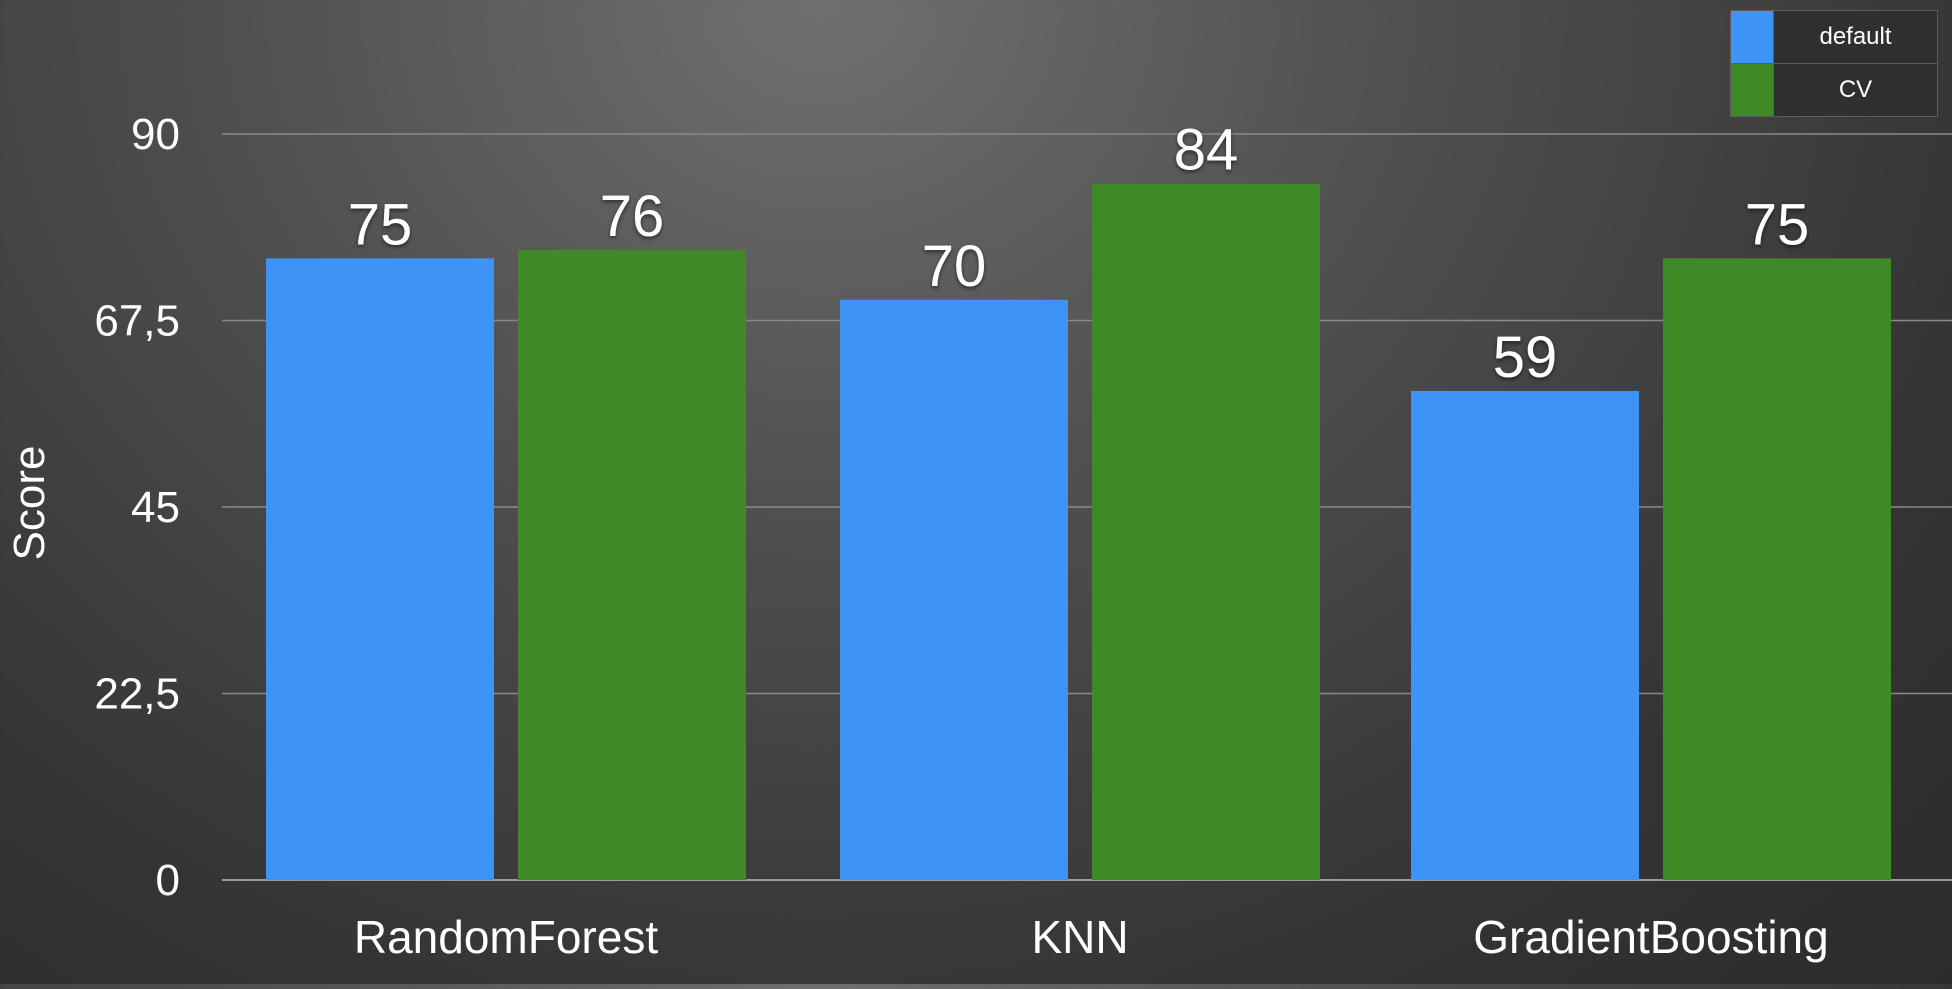 The height and width of the screenshot is (989, 1952). What do you see at coordinates (1206, 531) in the screenshot?
I see `bar-cv-knn` at bounding box center [1206, 531].